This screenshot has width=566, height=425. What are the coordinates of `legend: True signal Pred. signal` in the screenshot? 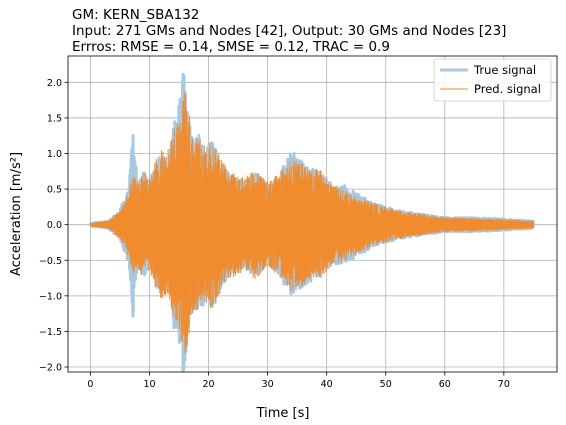 It's located at (492, 80).